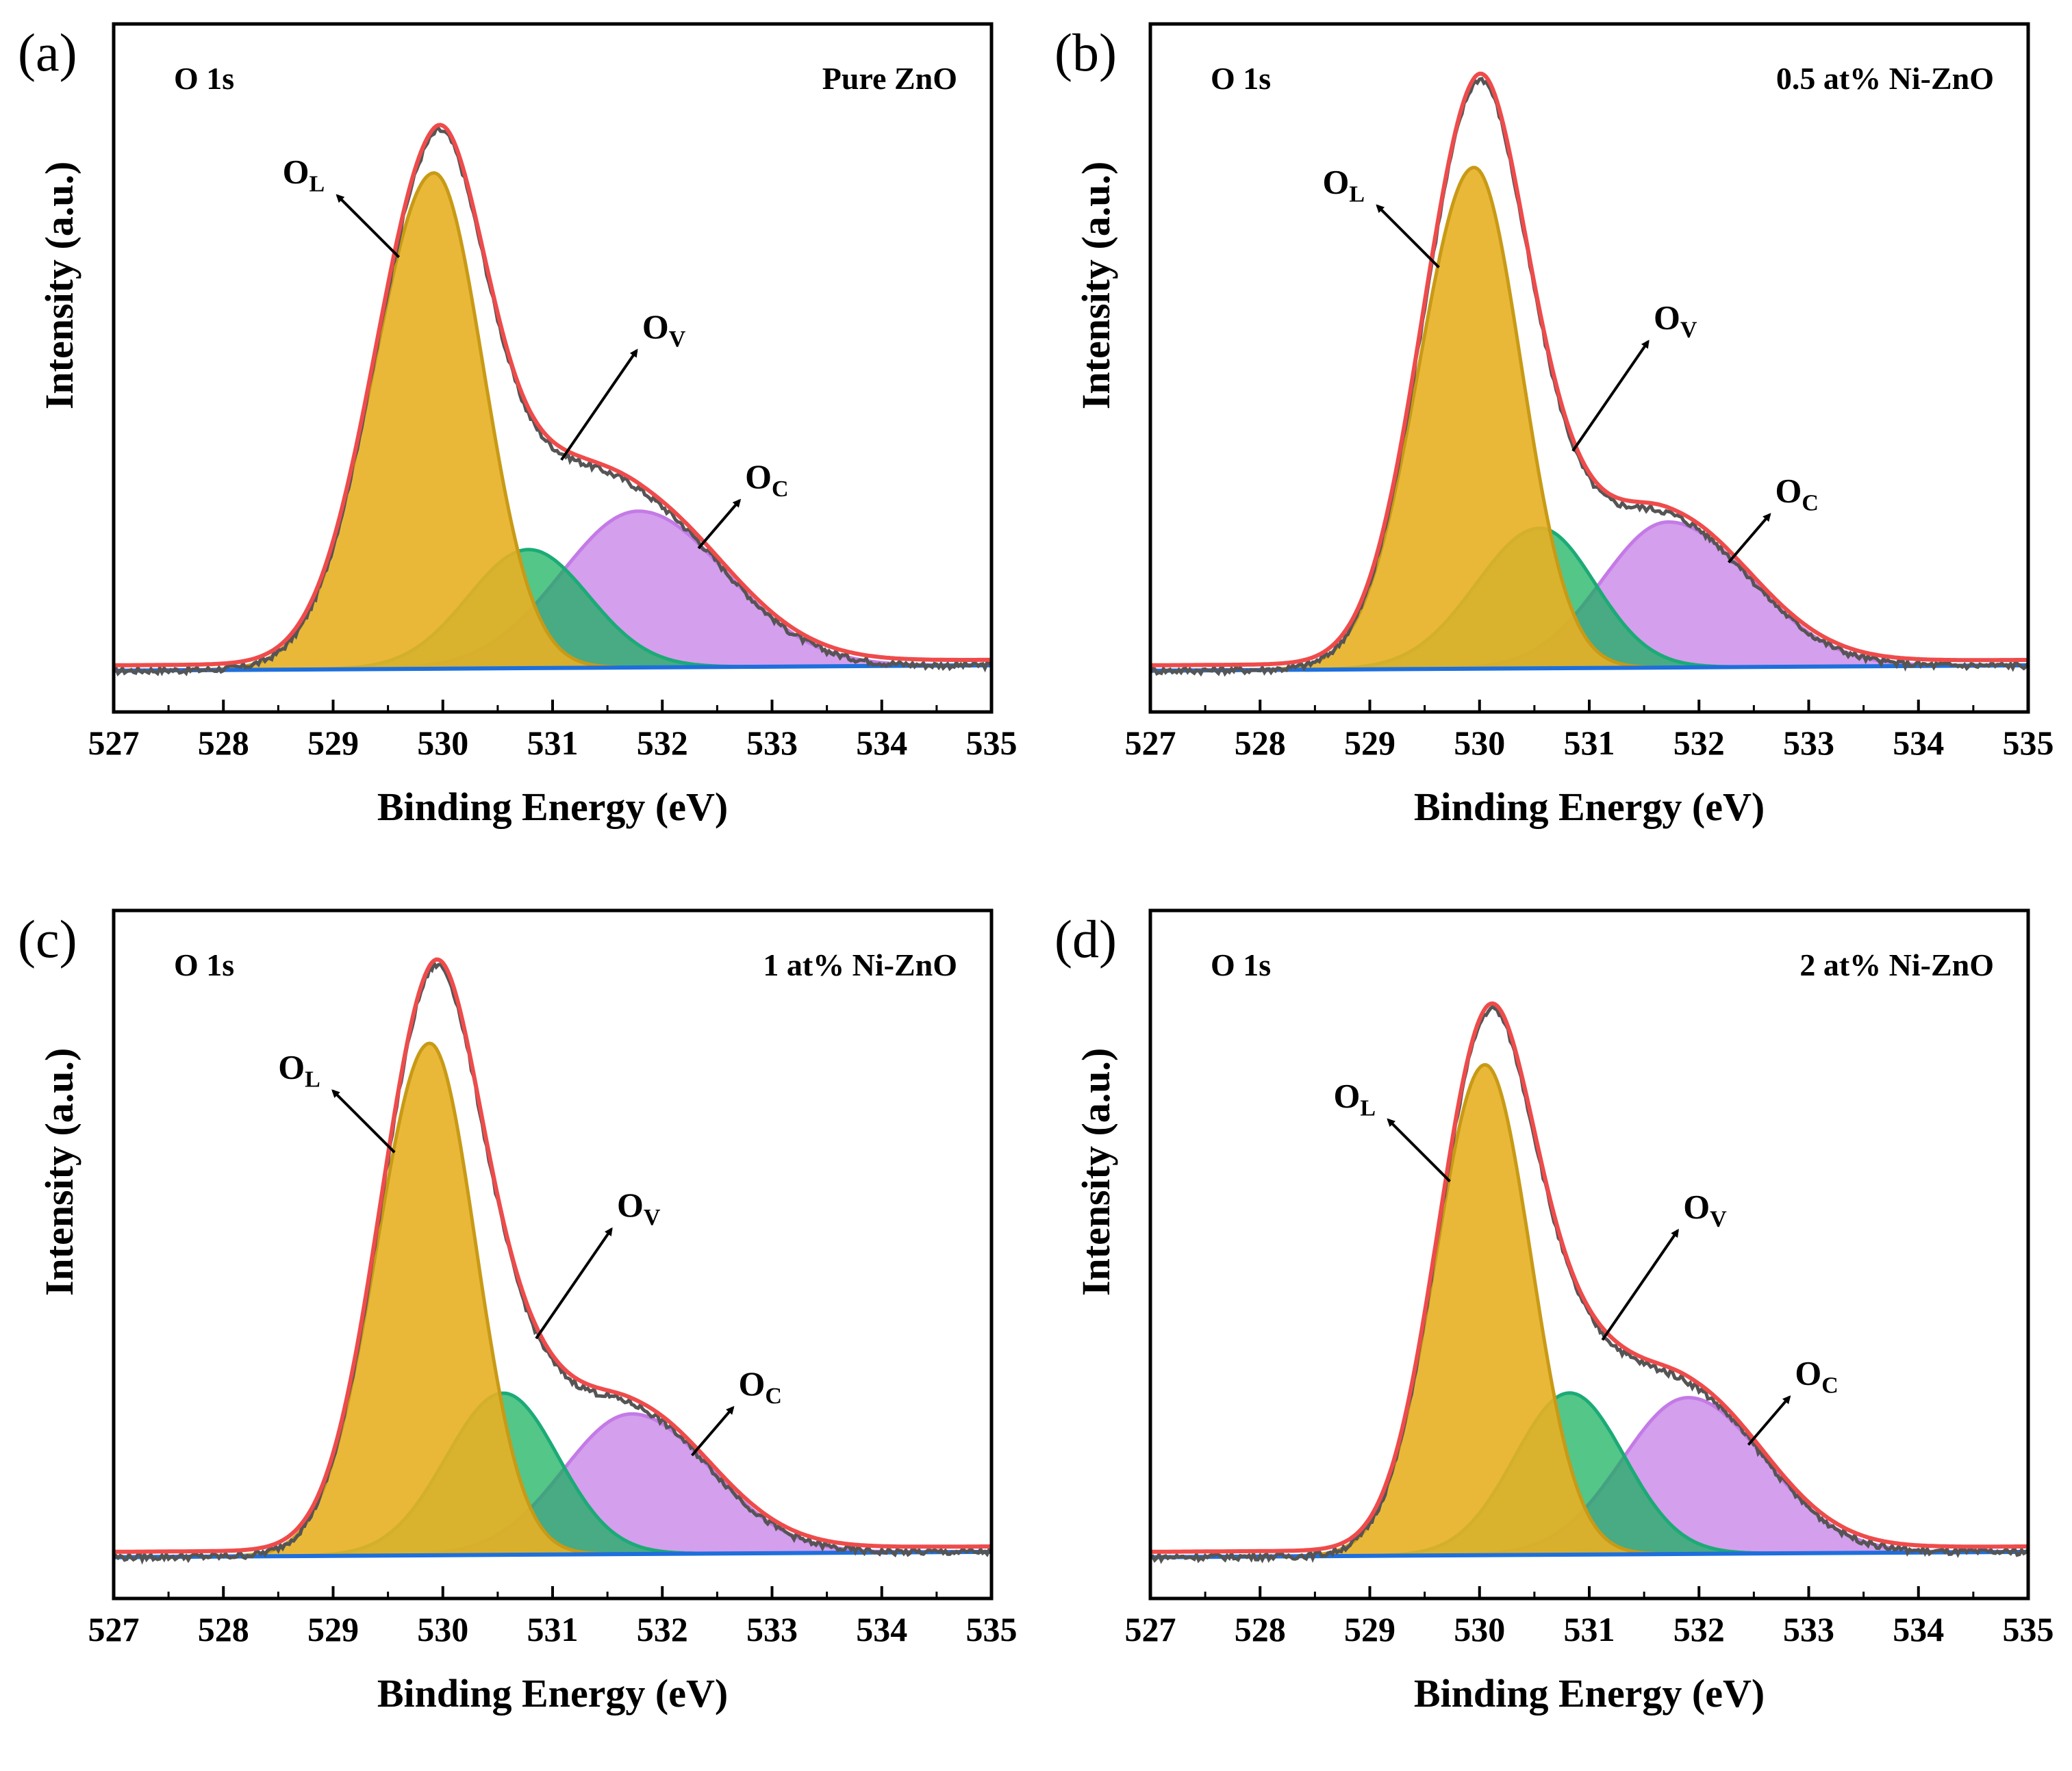 Image resolution: width=2072 pixels, height=1771 pixels. What do you see at coordinates (1896, 964) in the screenshot?
I see `sample-label: 2 at% Ni-ZnO` at bounding box center [1896, 964].